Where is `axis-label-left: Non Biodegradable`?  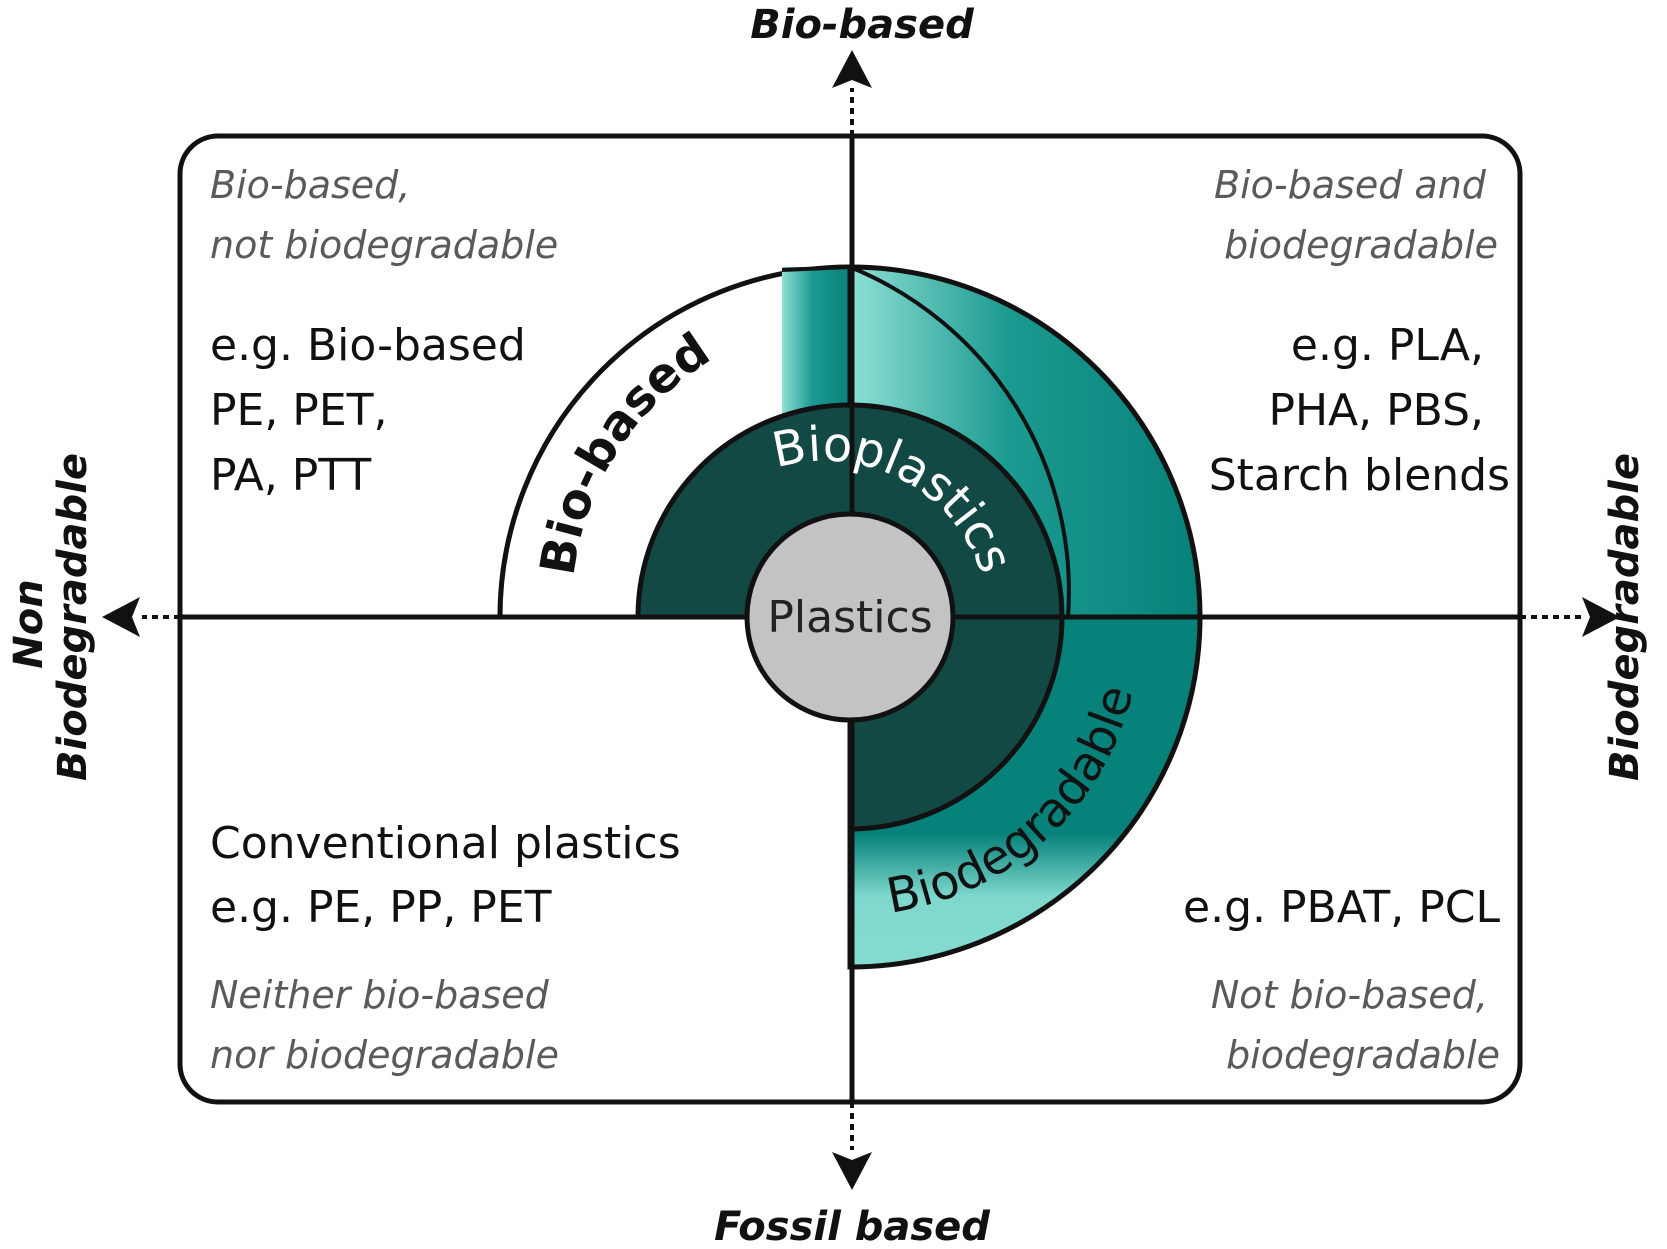 axis-label-left: Non Biodegradable is located at coordinates (51, 617).